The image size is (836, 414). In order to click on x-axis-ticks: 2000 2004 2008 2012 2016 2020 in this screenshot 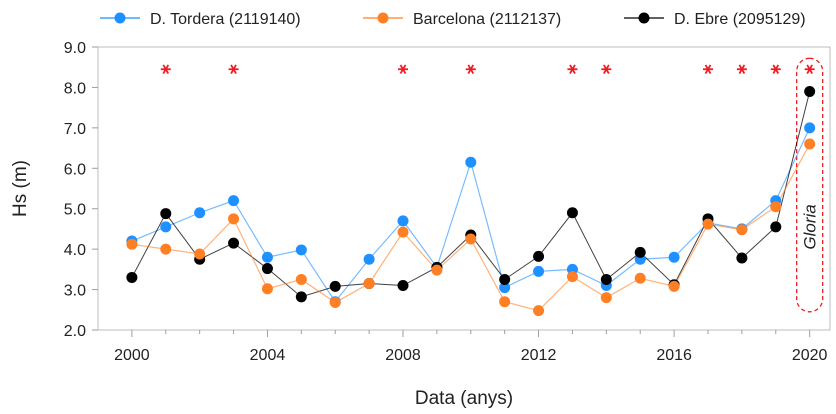, I will do `click(471, 347)`.